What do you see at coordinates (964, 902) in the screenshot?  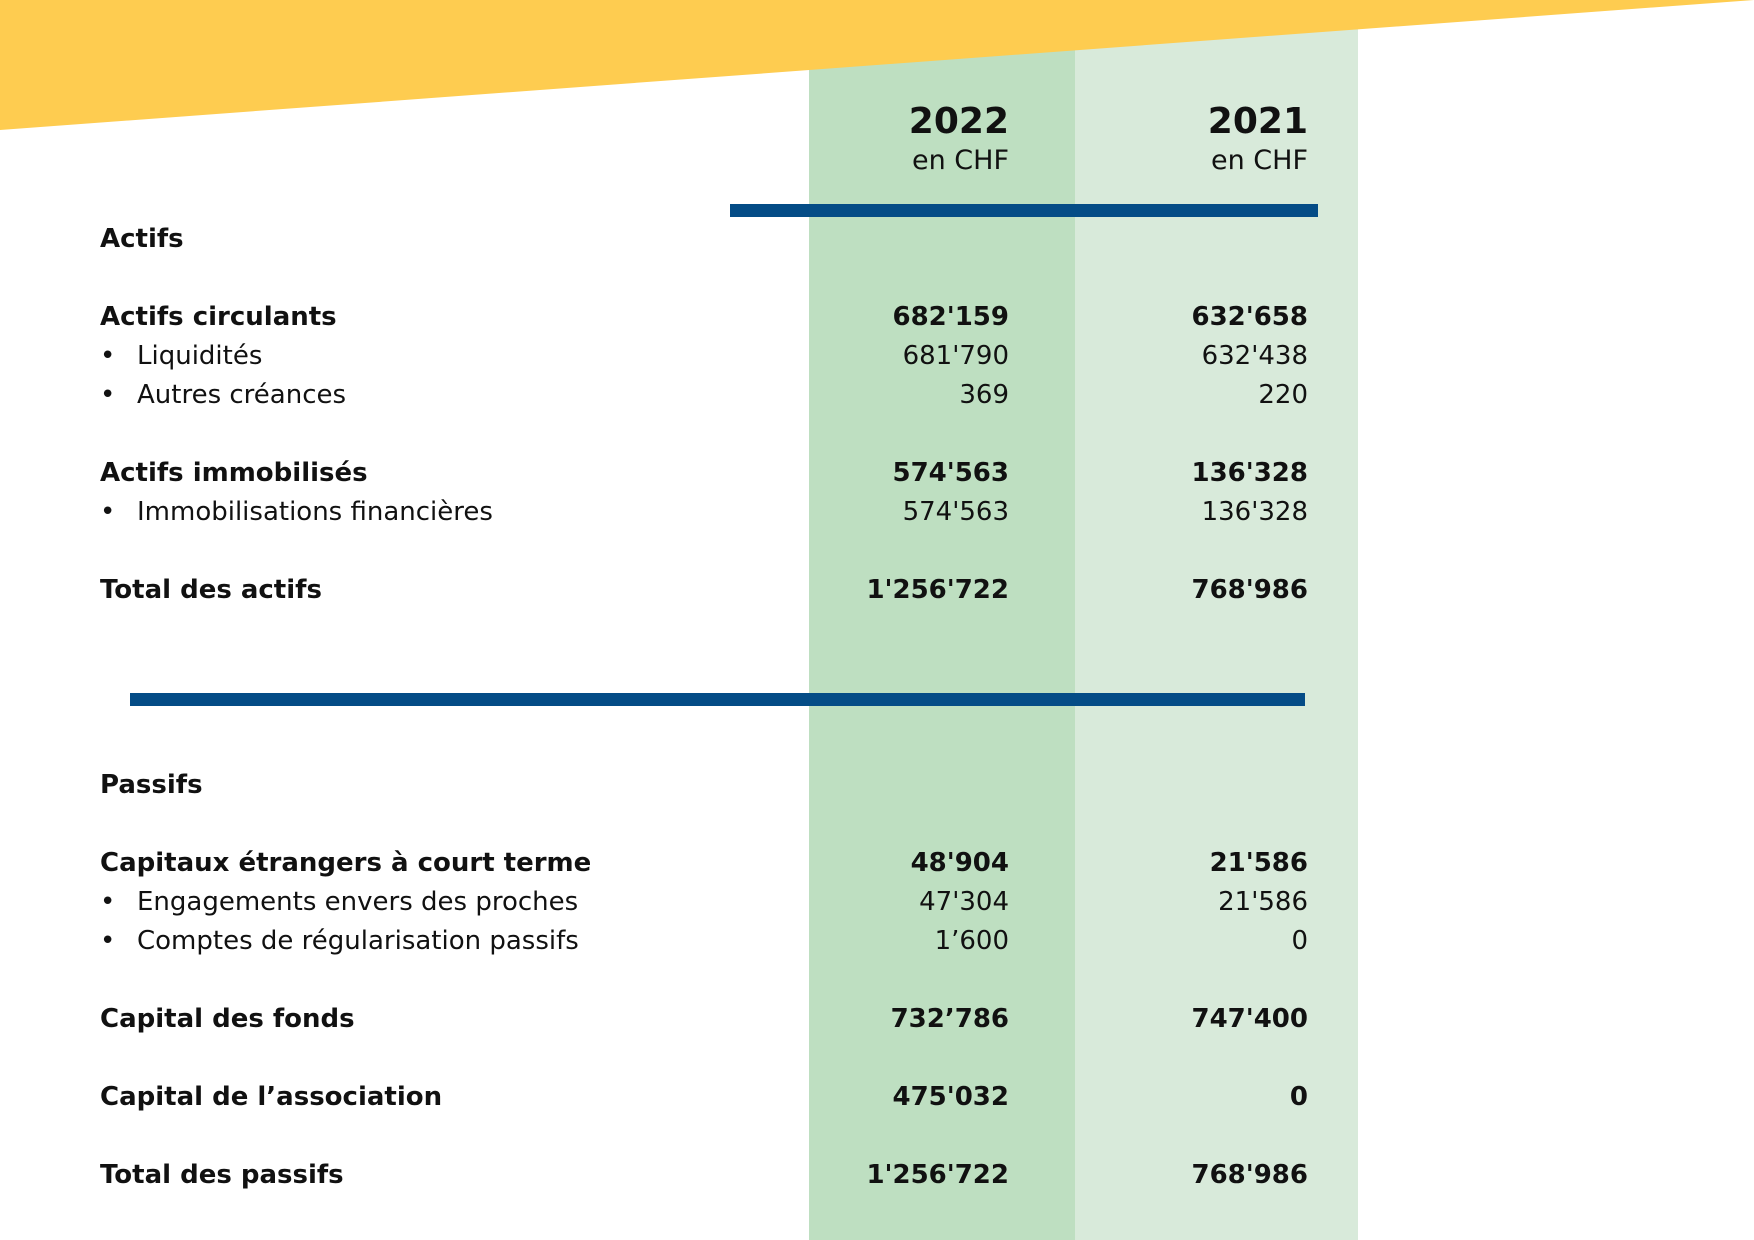 I see `value-2022: 47'304` at bounding box center [964, 902].